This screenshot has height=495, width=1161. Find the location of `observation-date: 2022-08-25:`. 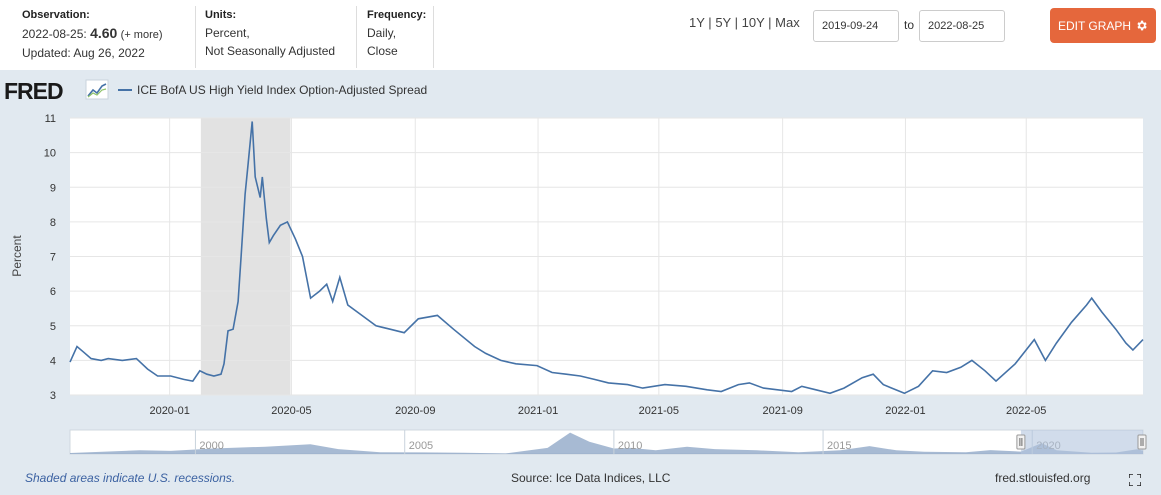

observation-date: 2022-08-25: is located at coordinates (54, 34).